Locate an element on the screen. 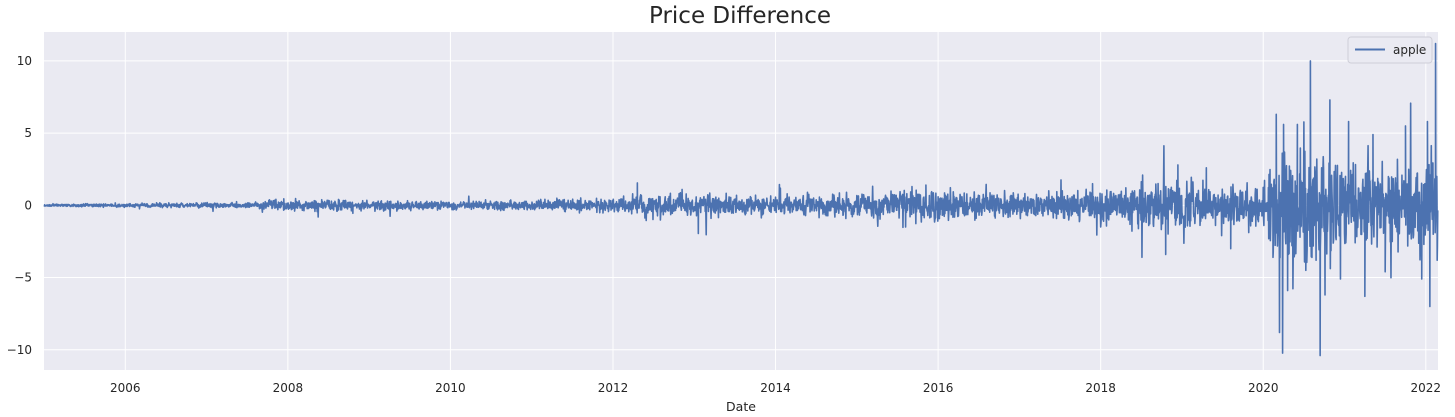 The height and width of the screenshot is (417, 1455). x-tick-label: 2014 is located at coordinates (775, 388).